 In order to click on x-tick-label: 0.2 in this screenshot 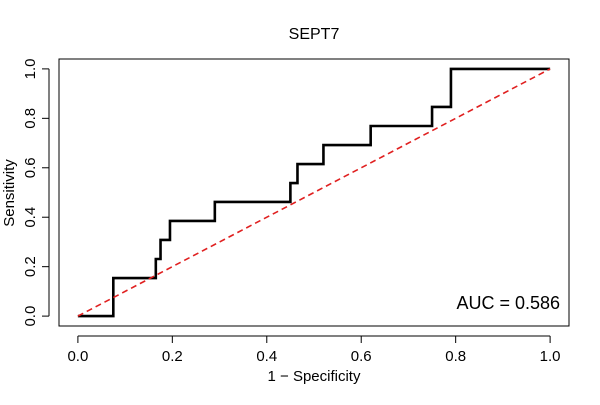, I will do `click(172, 356)`.